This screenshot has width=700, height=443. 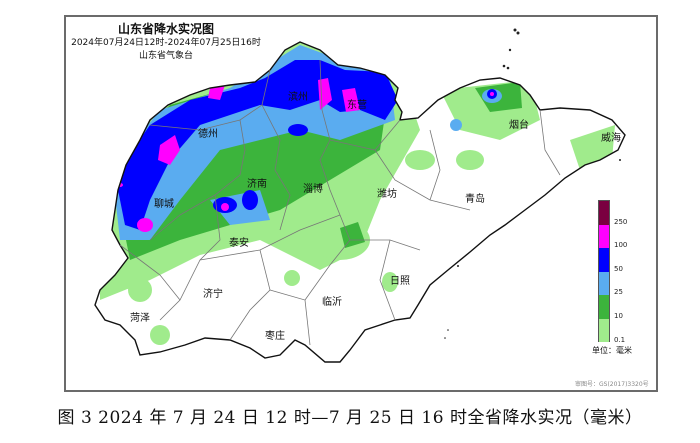 I want to click on city-label: 济宁, so click(x=213, y=294).